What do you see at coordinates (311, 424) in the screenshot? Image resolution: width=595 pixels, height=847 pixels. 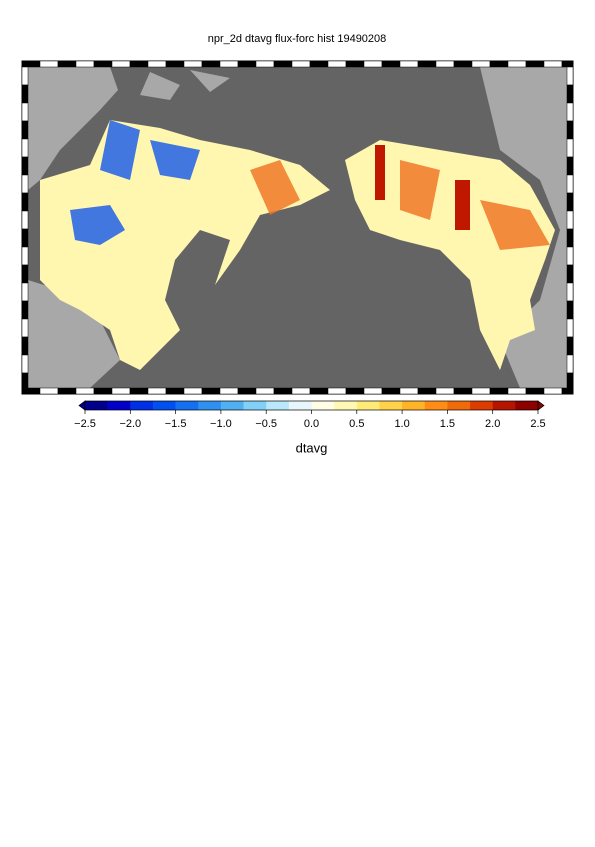 I see `tick-label: 0.0` at bounding box center [311, 424].